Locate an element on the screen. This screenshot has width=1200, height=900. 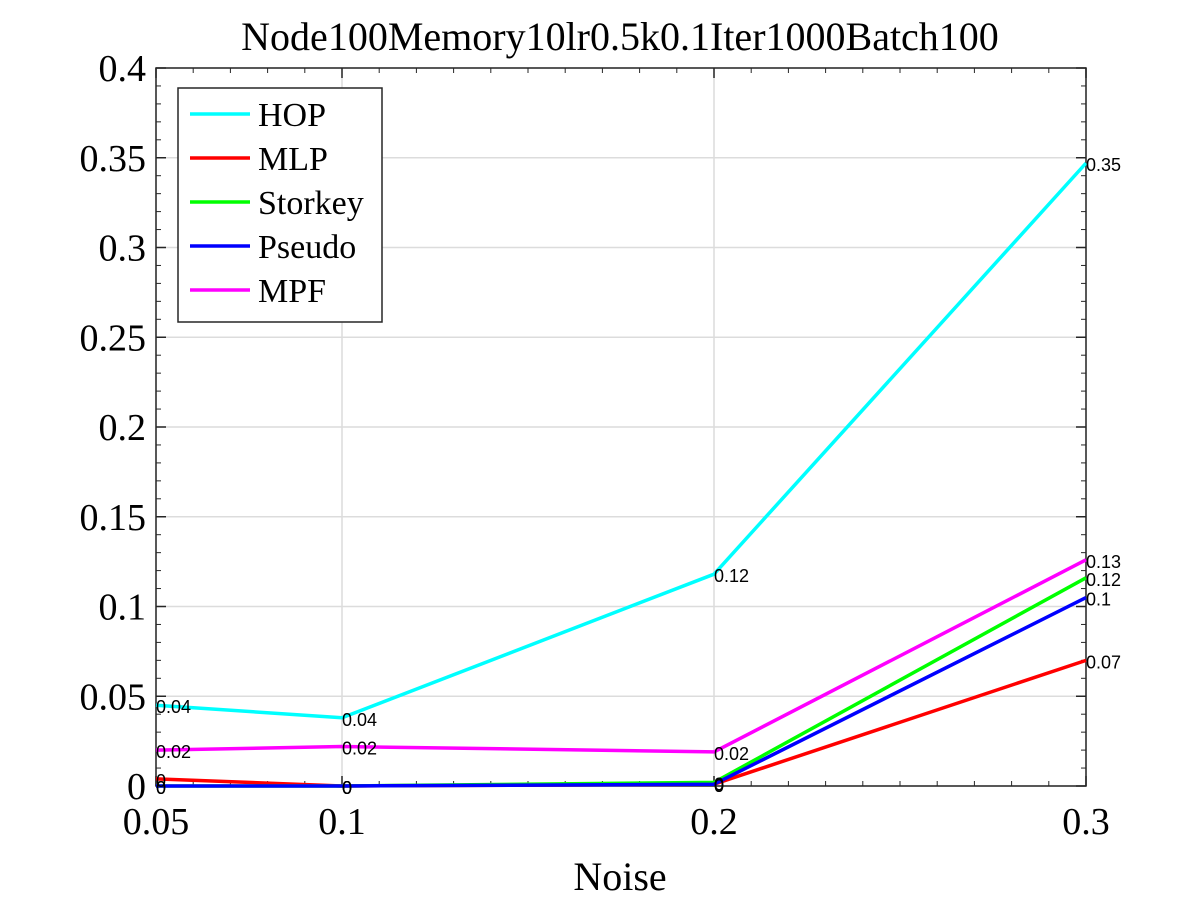
y-tick-label: 0.35 is located at coordinates (113, 159).